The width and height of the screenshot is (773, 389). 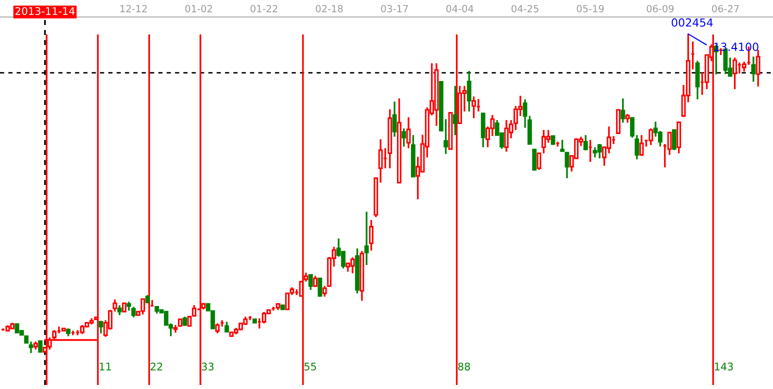 I want to click on text: 55, so click(x=310, y=366).